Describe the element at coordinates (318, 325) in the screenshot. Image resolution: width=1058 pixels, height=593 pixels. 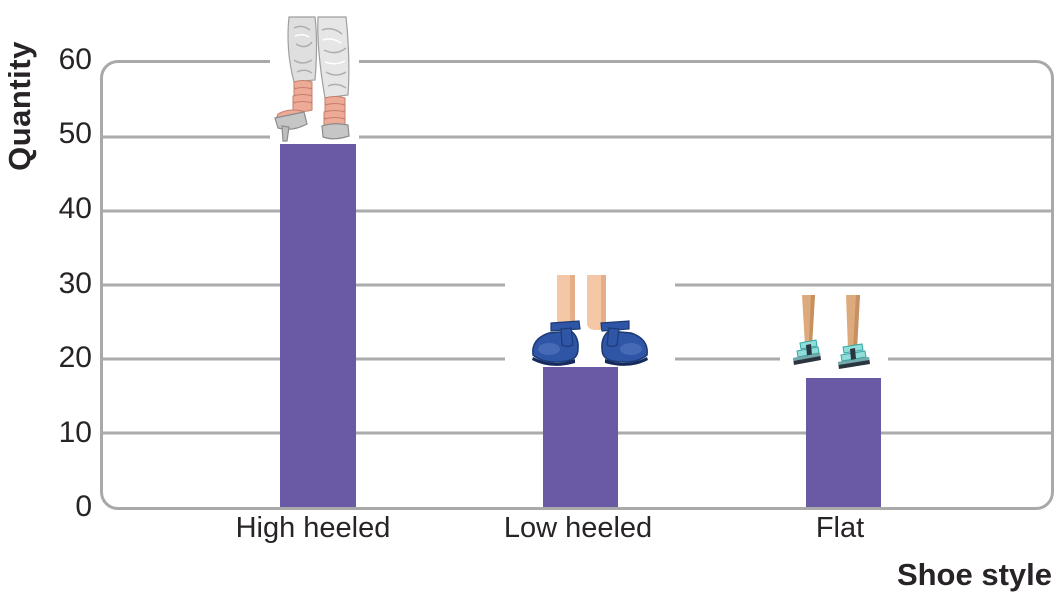
I see `bar-high-heeled` at that location.